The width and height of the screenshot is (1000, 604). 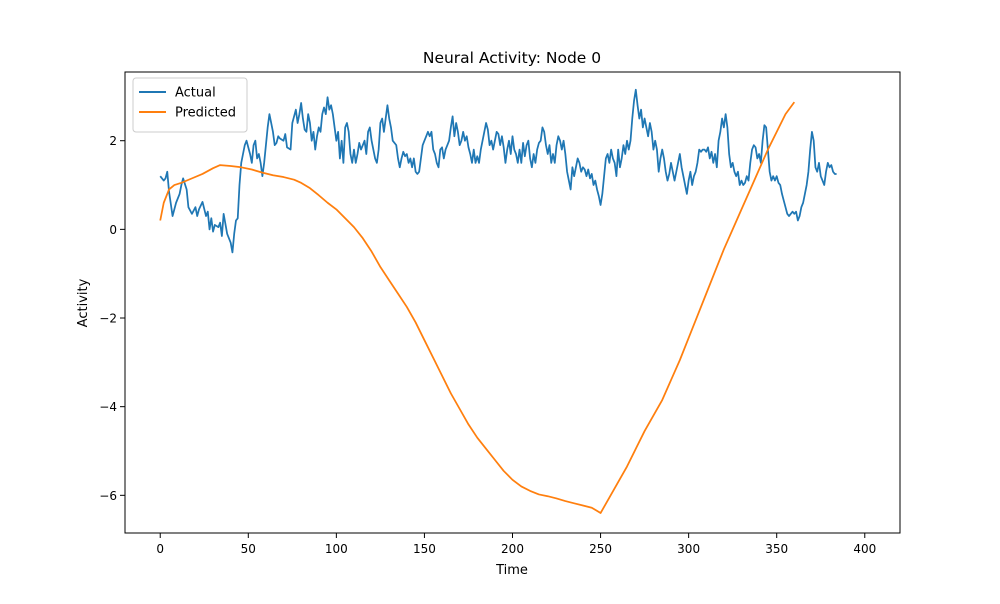 I want to click on chart-title: Neural Activity: Node 0, so click(x=512, y=58).